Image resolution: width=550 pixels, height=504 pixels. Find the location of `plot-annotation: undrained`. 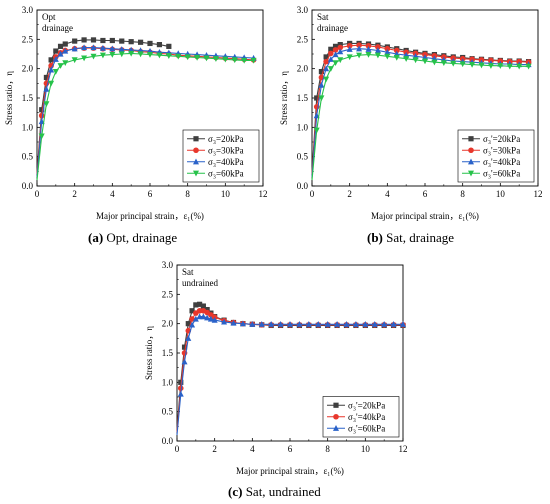

plot-annotation: undrained is located at coordinates (200, 283).